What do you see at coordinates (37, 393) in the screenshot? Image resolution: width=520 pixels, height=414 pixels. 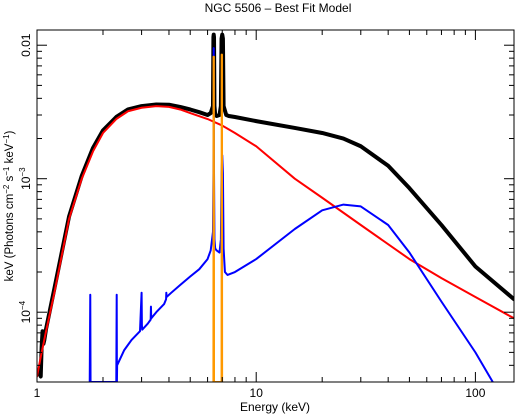 I see `x-tick-label: 1` at bounding box center [37, 393].